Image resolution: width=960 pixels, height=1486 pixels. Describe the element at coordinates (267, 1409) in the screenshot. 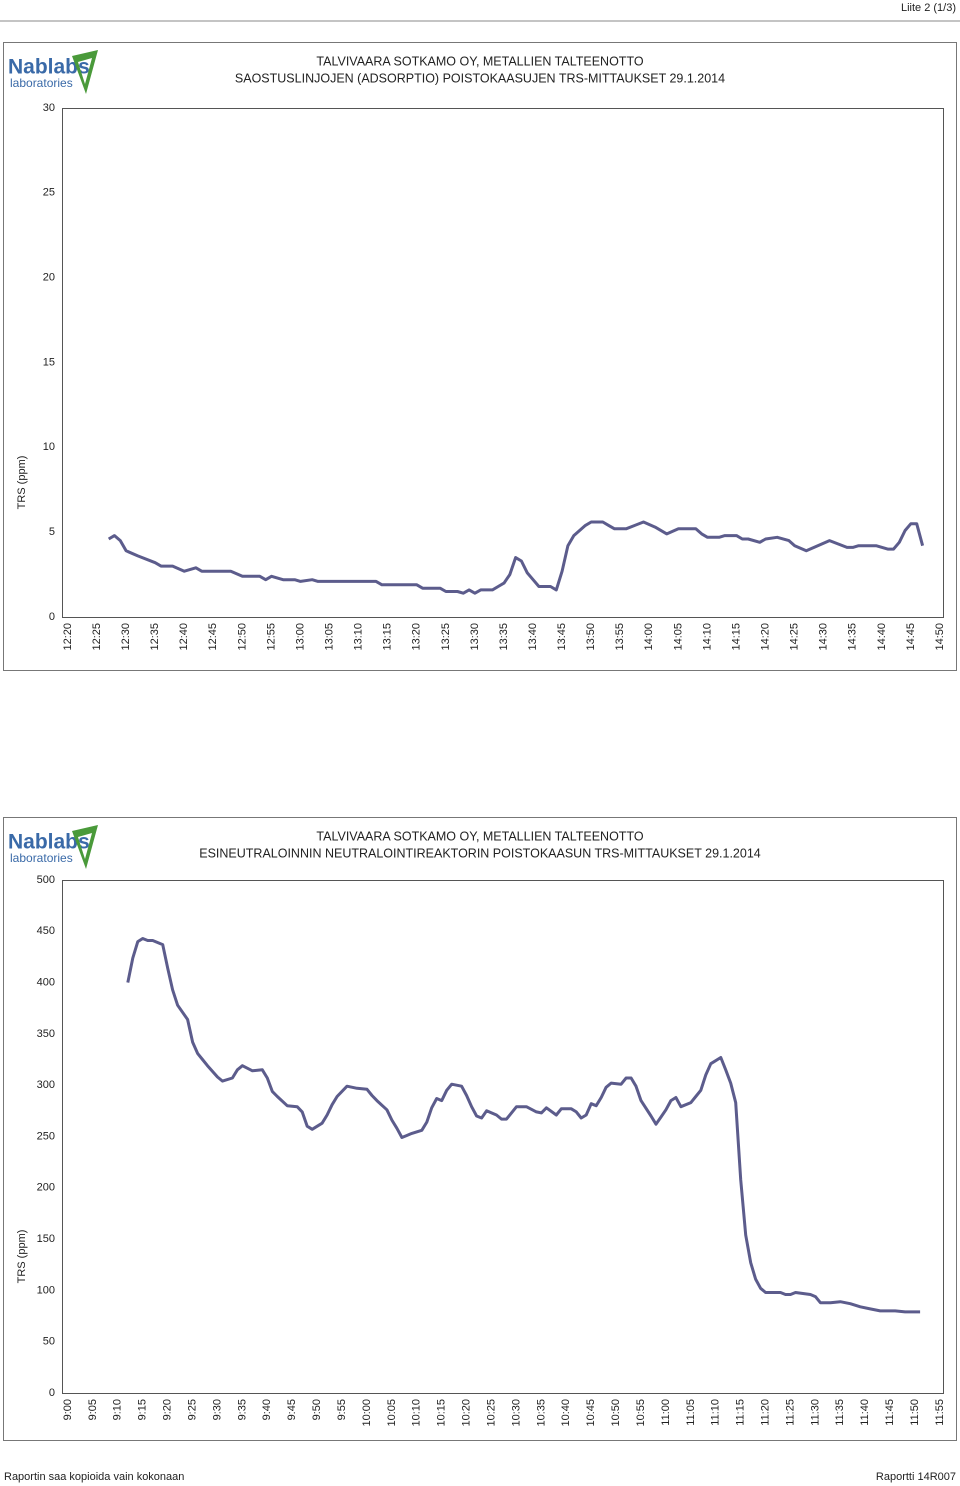

I see `x-tick-label: 9:40` at that location.